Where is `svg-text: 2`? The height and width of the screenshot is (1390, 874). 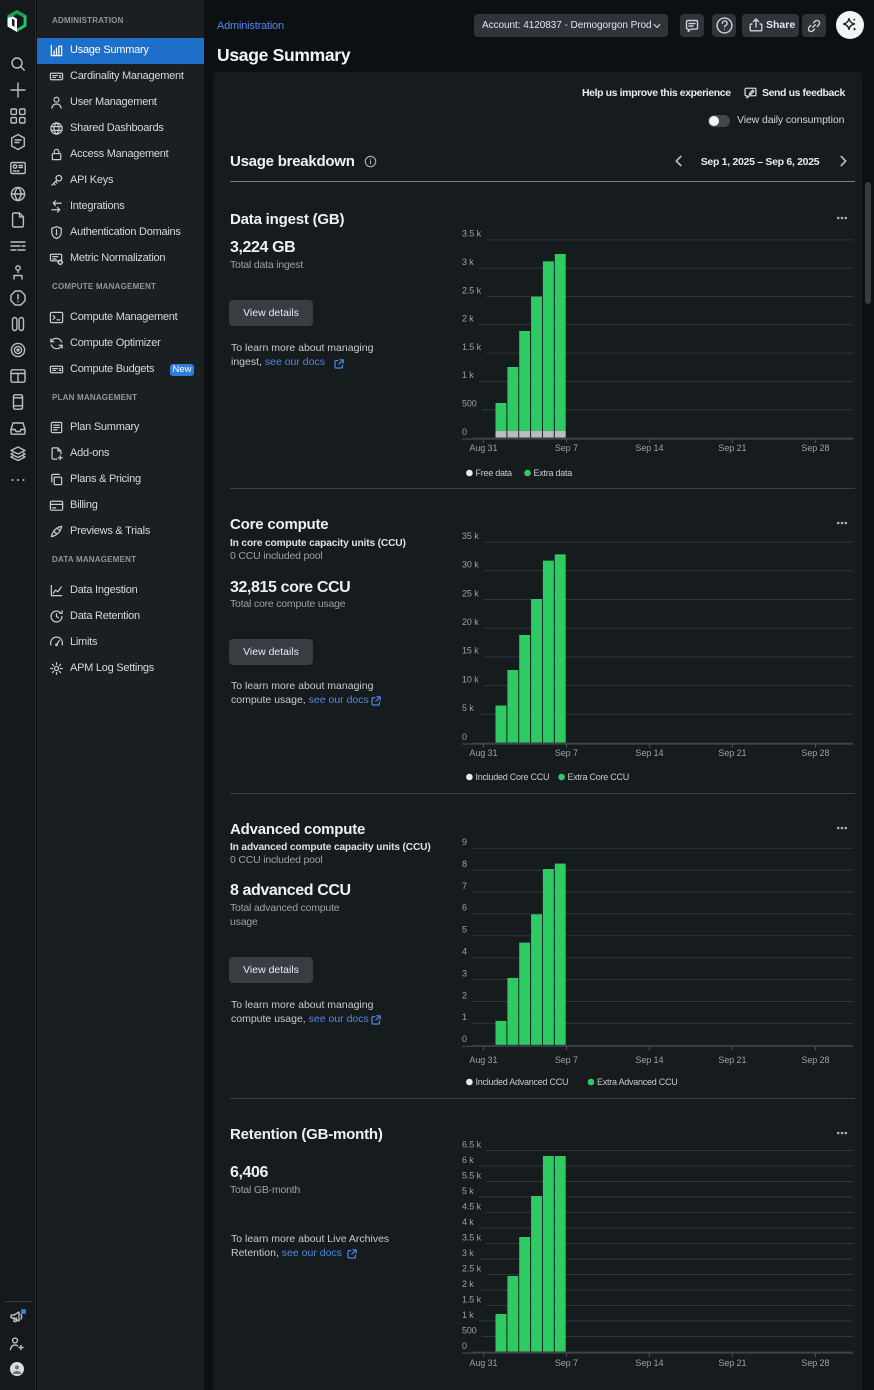
svg-text: 2 is located at coordinates (464, 995).